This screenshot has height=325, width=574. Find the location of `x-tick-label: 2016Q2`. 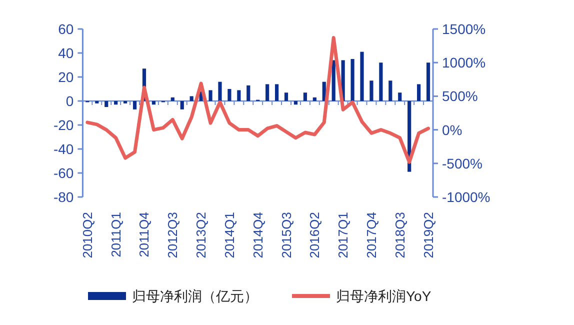

x-tick-label: 2016Q2 is located at coordinates (314, 235).